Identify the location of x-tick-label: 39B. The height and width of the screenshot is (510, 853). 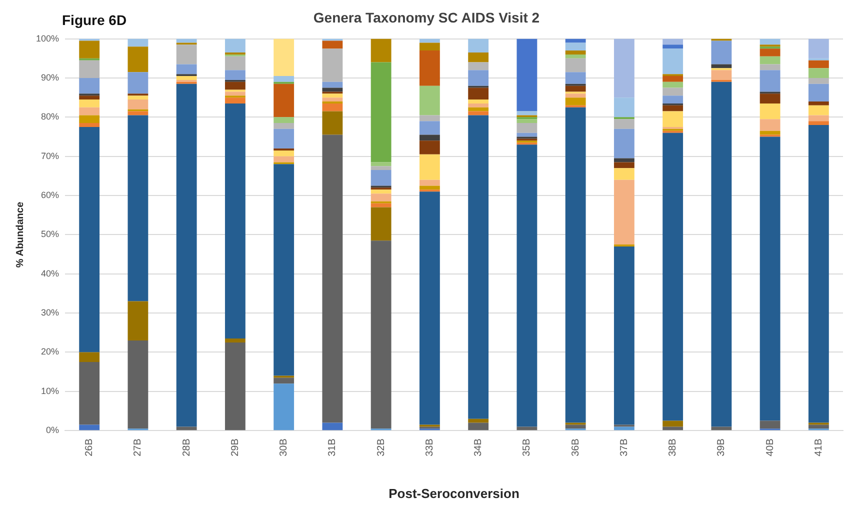
(722, 447).